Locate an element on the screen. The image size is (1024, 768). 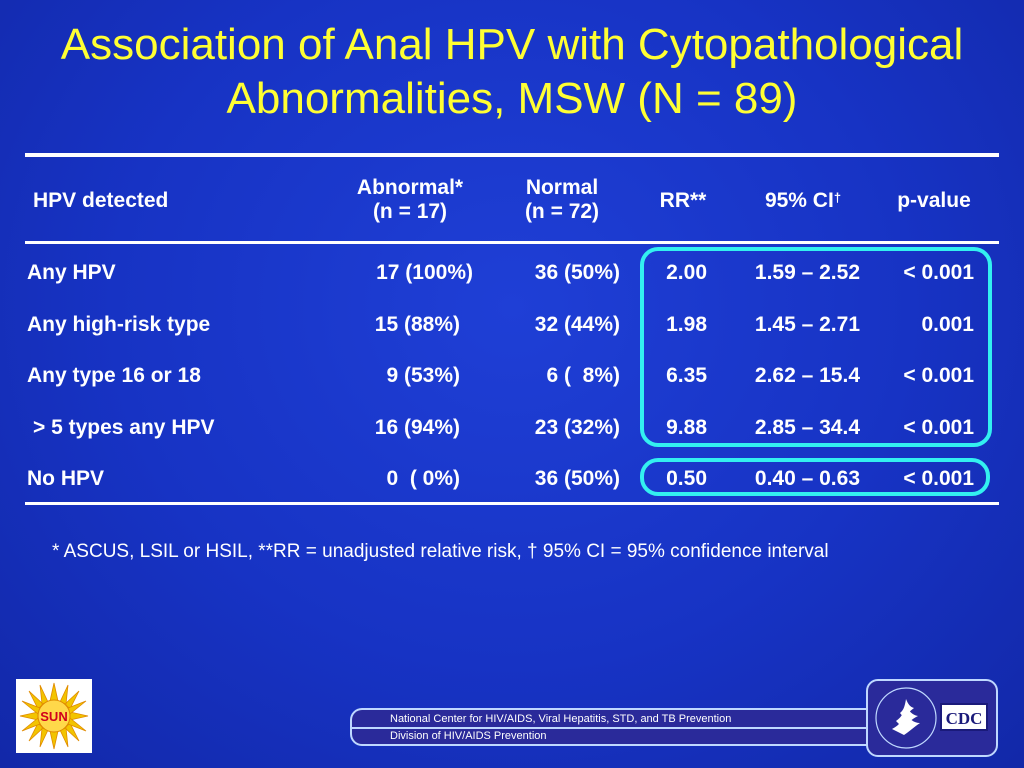
header-ci: 95% CI† is located at coordinates (803, 201).